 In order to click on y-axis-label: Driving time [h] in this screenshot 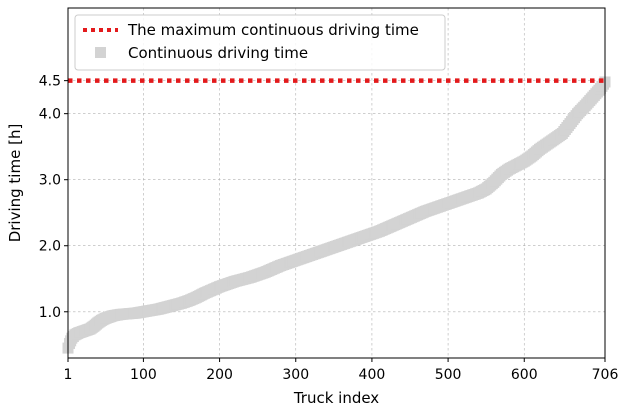, I will do `click(15, 183)`.